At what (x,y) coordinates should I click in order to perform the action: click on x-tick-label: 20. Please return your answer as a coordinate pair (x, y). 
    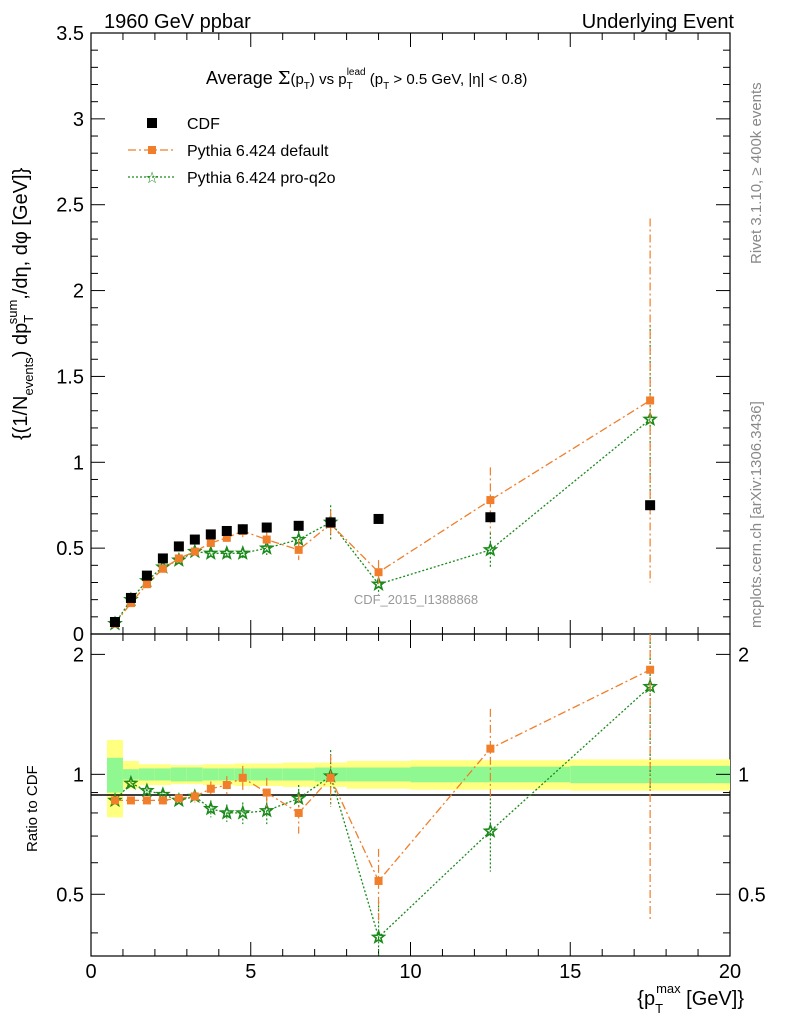
    Looking at the image, I should click on (730, 972).